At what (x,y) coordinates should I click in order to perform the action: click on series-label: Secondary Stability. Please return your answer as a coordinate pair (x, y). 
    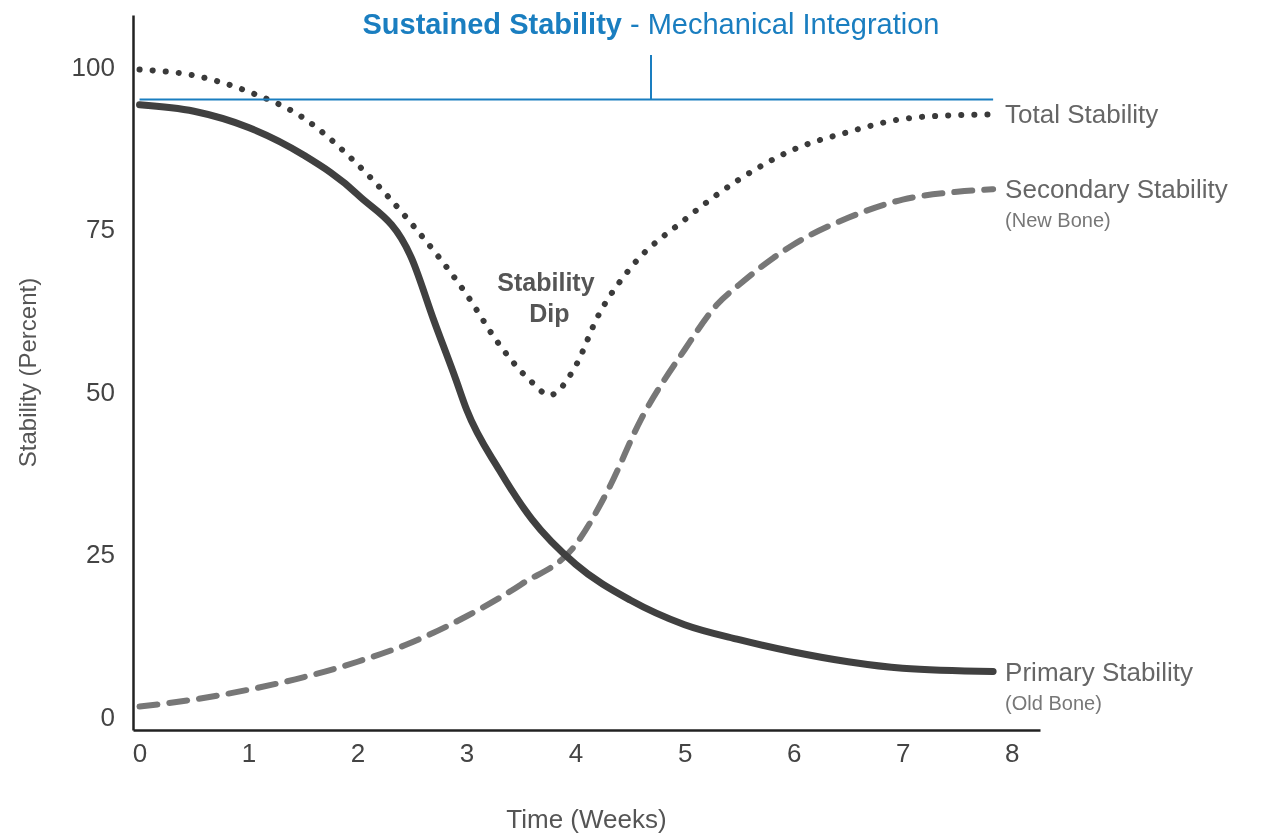
    Looking at the image, I should click on (1116, 189).